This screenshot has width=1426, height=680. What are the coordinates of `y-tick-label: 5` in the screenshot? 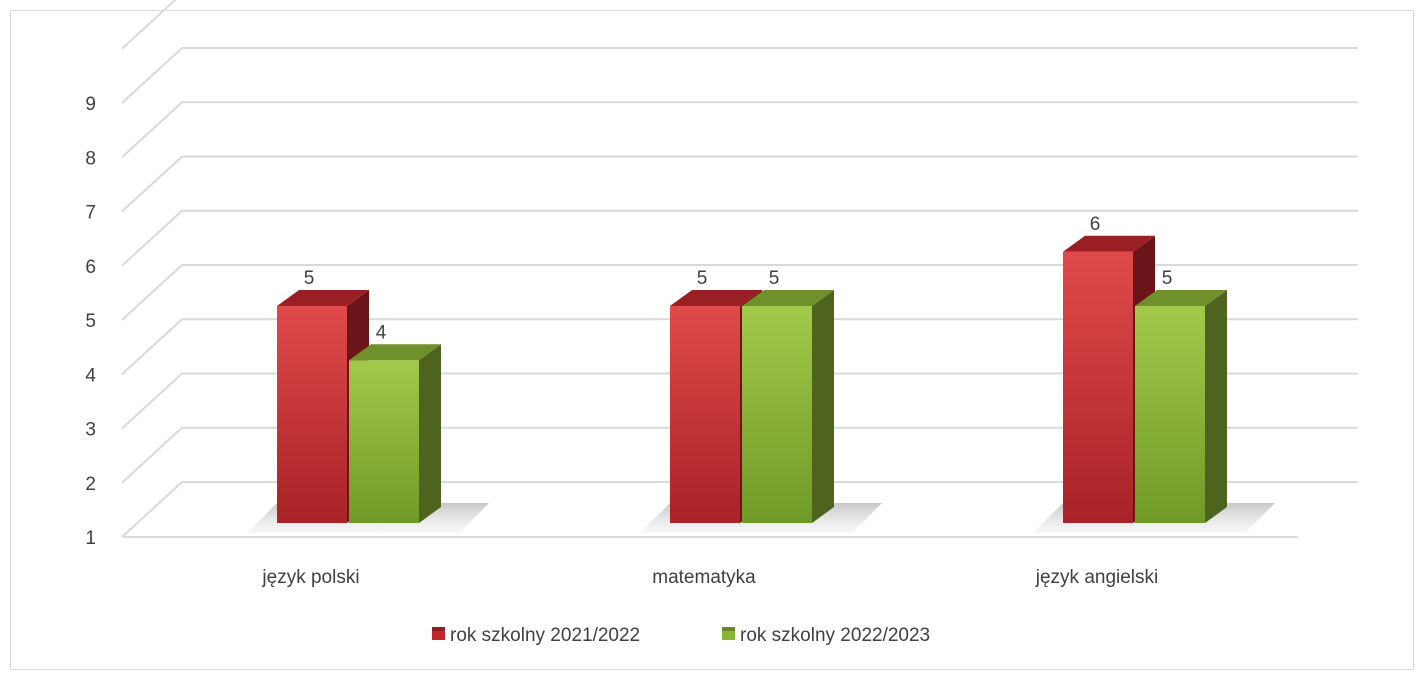 It's located at (90, 321).